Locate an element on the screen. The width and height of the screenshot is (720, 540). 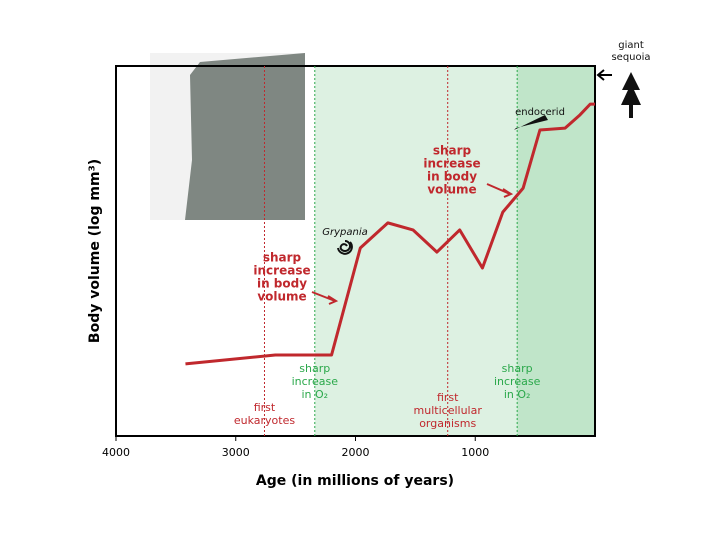
annotation: sequoia is located at coordinates (630, 57).